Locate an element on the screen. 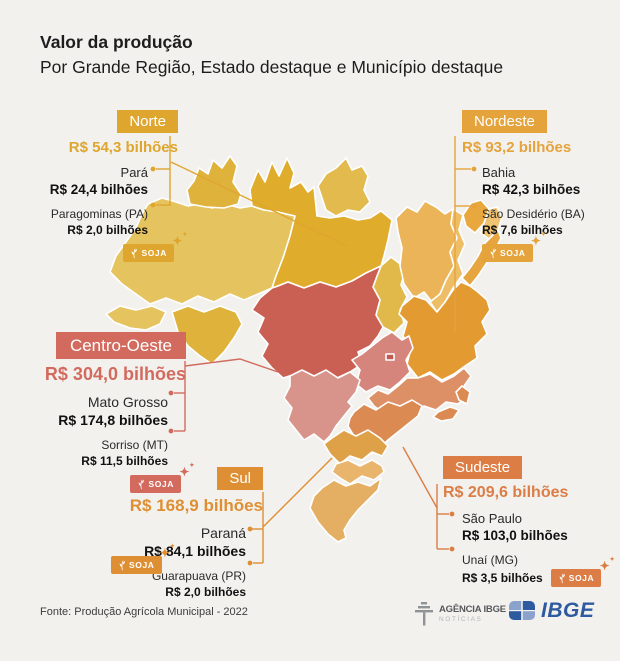 This screenshot has width=620, height=661. crop-badge-norte: SOJA ✦ is located at coordinates (155, 247).